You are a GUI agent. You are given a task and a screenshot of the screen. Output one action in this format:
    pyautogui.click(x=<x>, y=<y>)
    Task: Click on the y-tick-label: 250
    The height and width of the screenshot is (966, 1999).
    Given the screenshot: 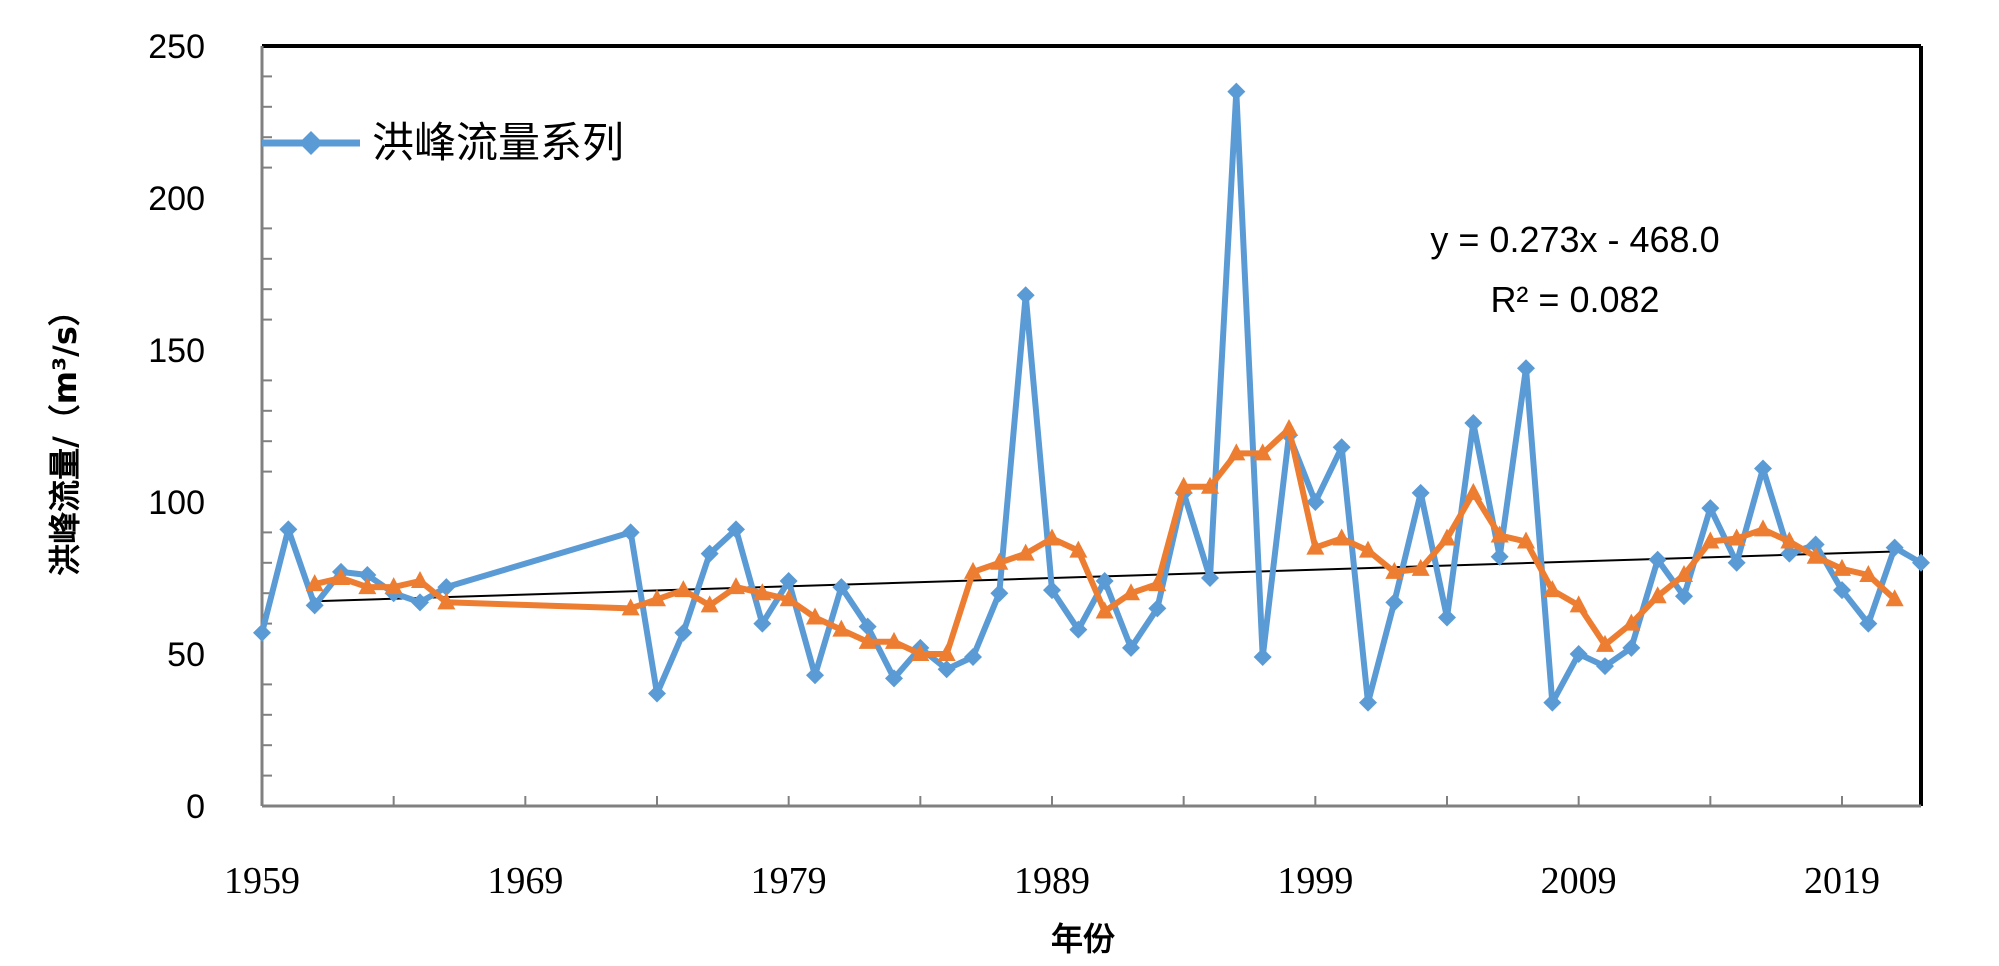 What is the action you would take?
    pyautogui.click(x=176, y=47)
    